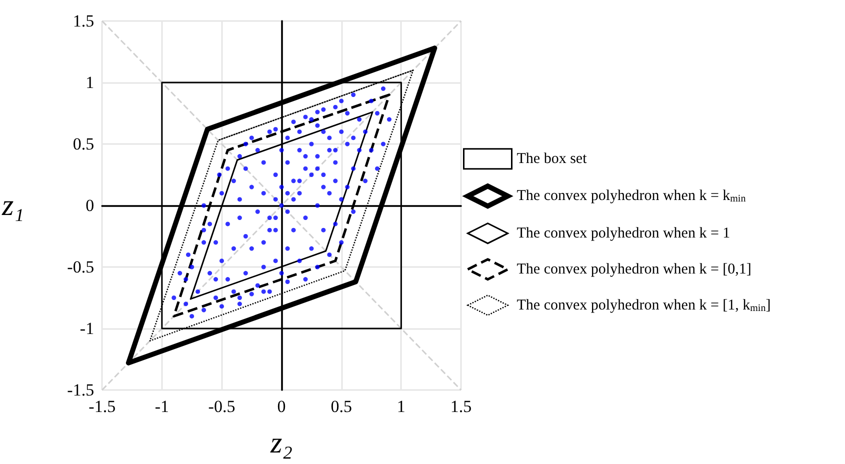 The image size is (845, 464). I want to click on x-tick-label: 1.5, so click(461, 406).